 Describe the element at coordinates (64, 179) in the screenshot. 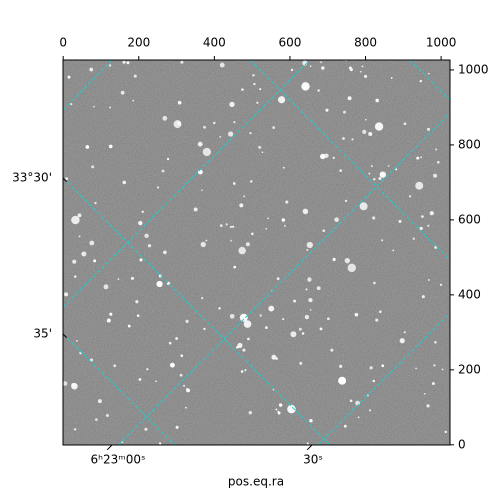

I see `wcs-tick` at that location.